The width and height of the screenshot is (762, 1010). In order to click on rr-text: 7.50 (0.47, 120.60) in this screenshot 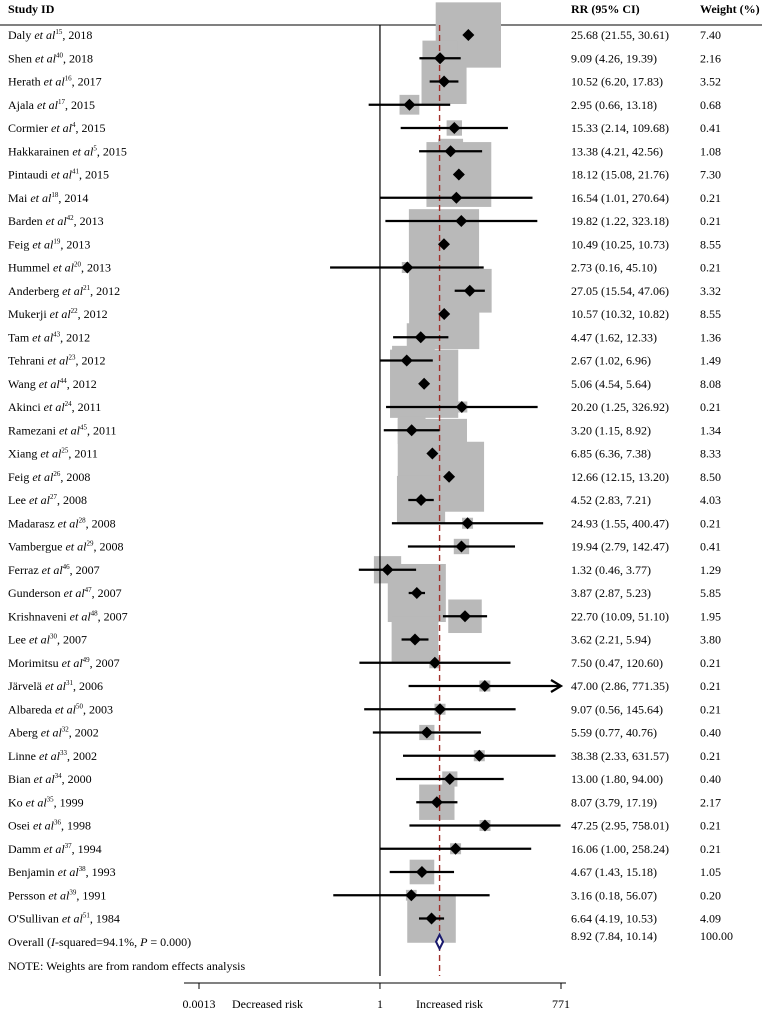, I will do `click(617, 663)`.